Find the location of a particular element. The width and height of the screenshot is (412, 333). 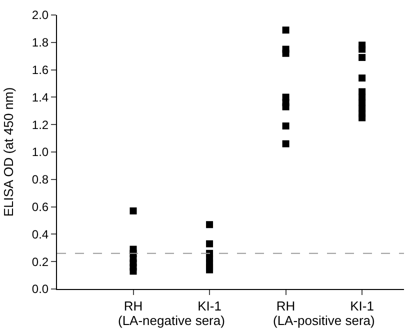

text: (LA-negative sera) is located at coordinates (171, 320).